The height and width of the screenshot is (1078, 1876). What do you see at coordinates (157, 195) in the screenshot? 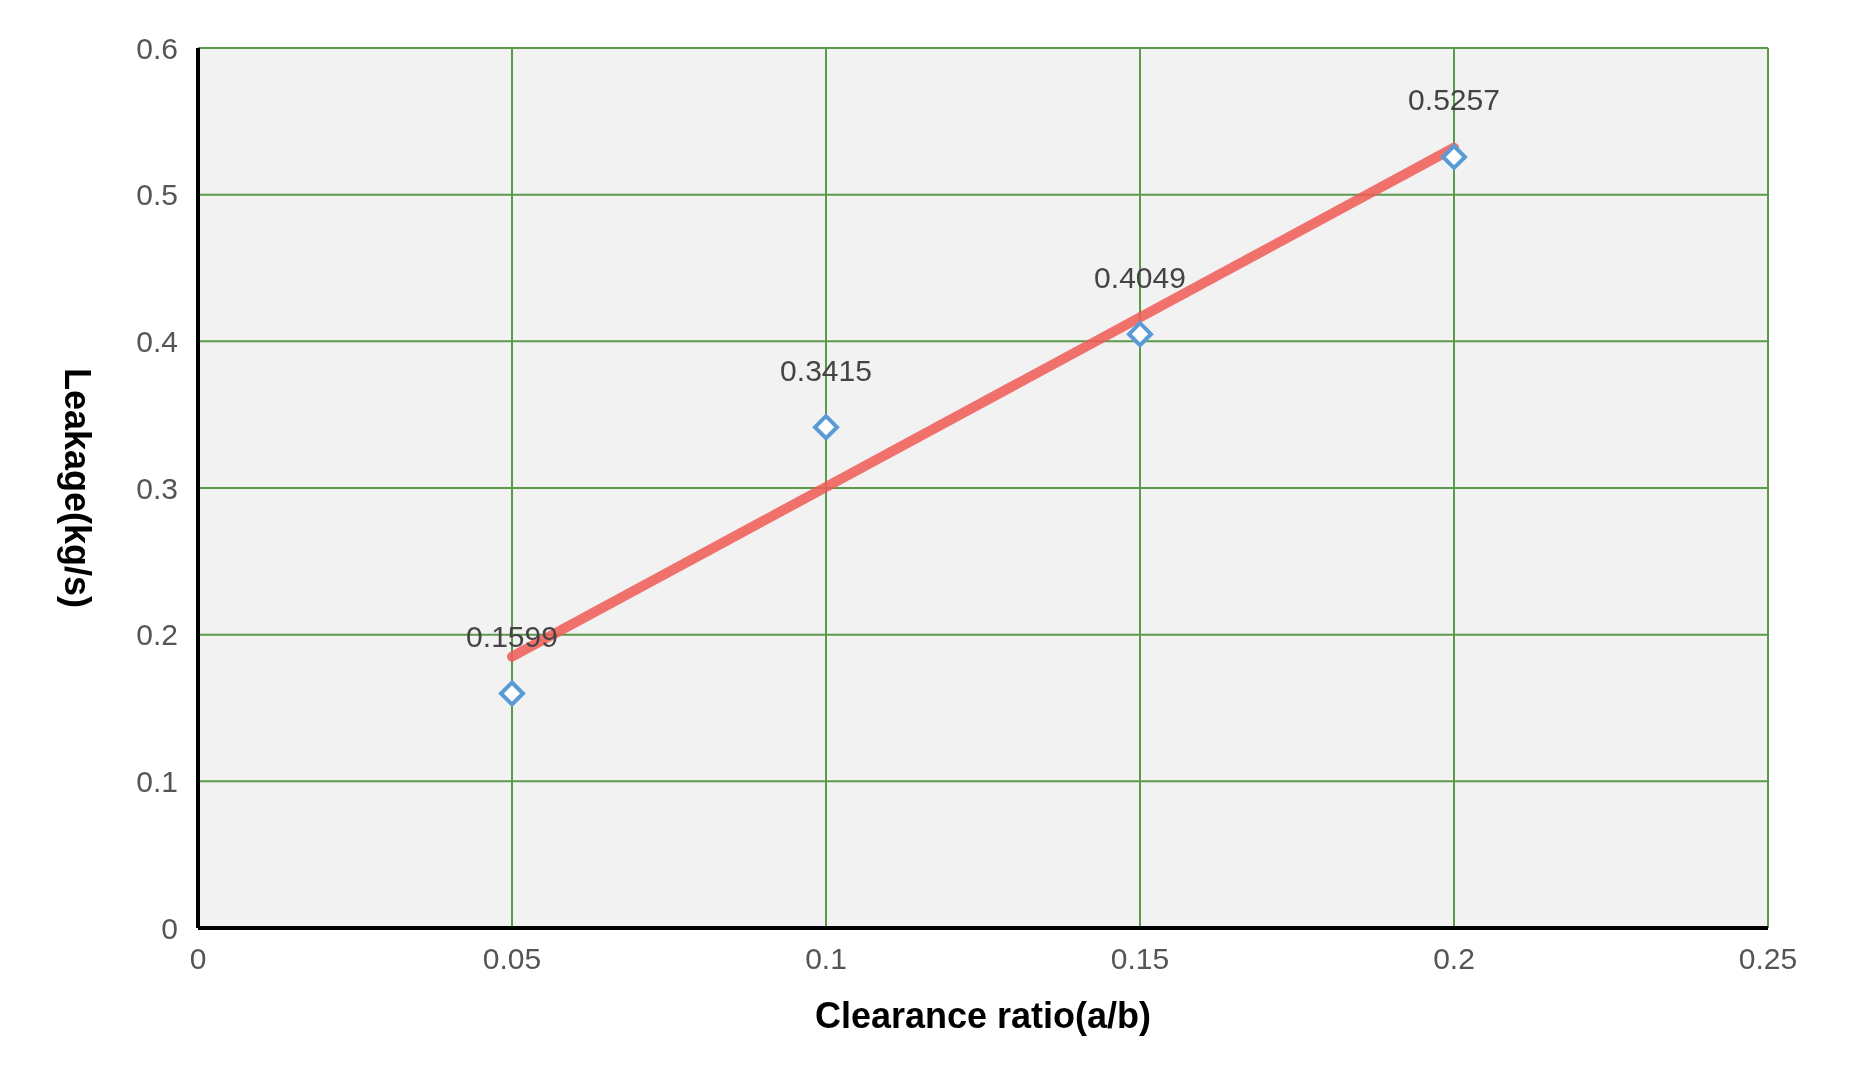
I see `y-tick-label: 0.5` at bounding box center [157, 195].